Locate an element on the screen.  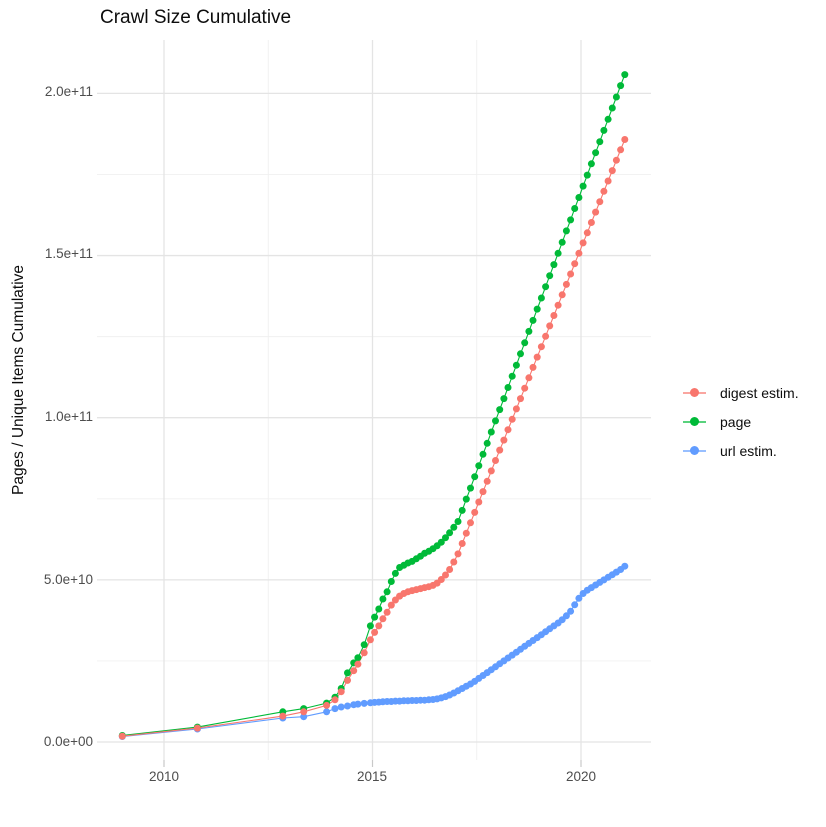
legend-item-url-estim: url estim. is located at coordinates (741, 450).